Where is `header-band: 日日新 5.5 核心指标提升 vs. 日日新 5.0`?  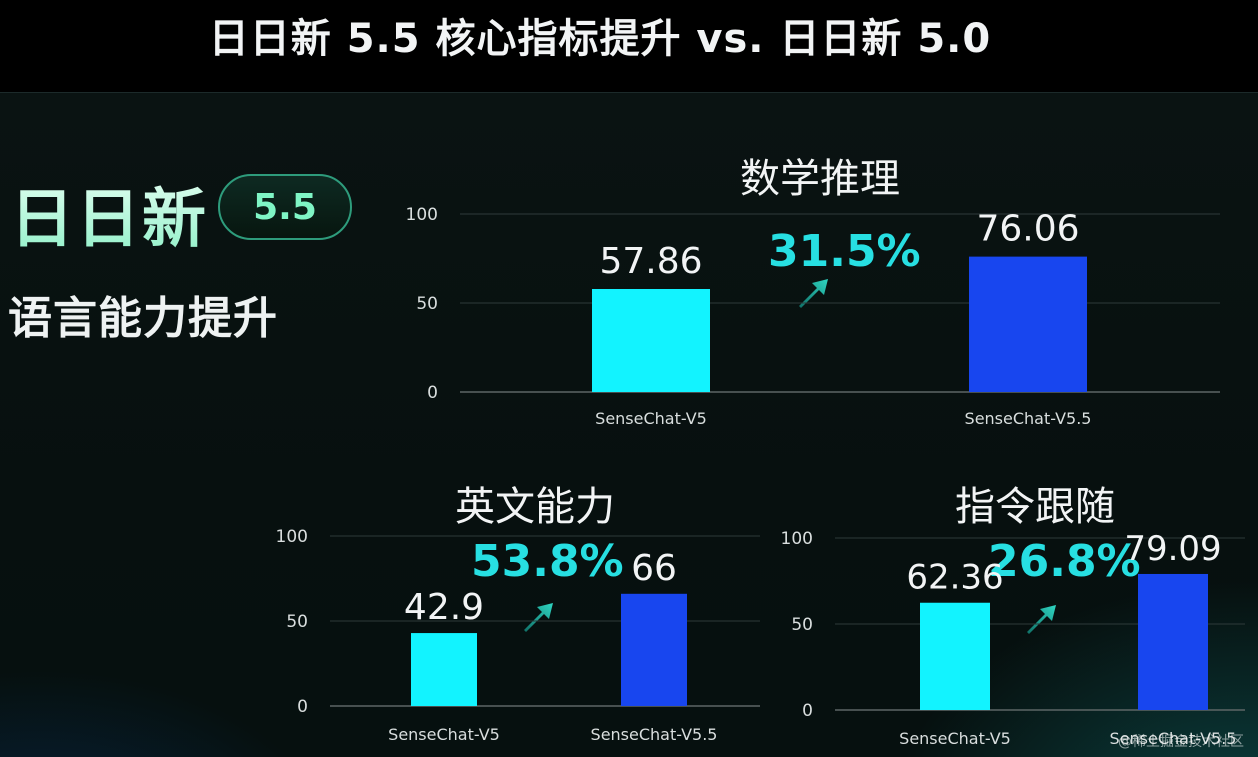
header-band: 日日新 5.5 核心指标提升 vs. 日日新 5.0 is located at coordinates (629, 46).